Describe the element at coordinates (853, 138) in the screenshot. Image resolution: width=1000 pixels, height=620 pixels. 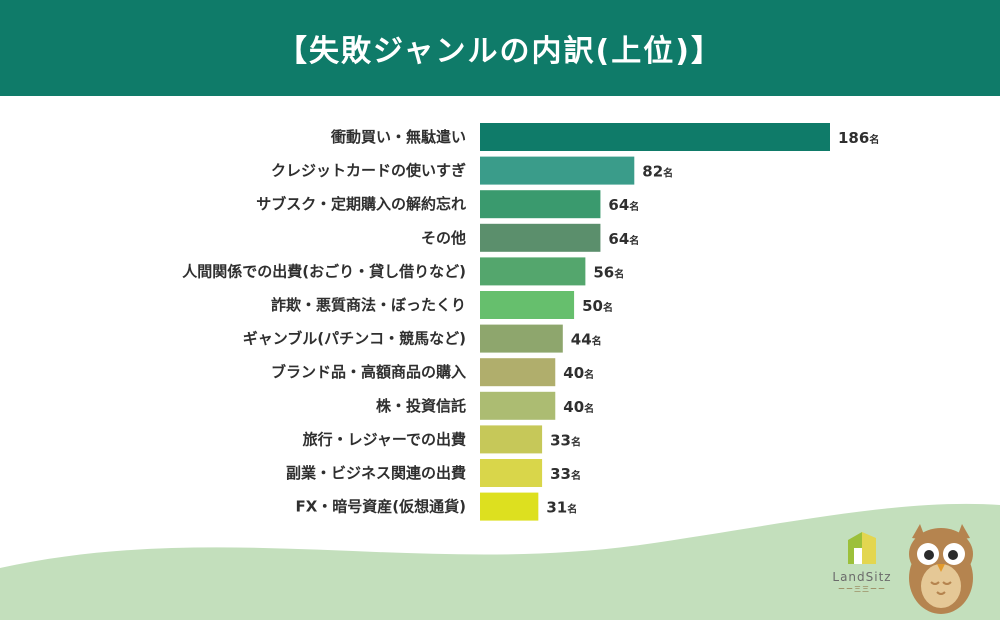
I see `value-number: 186` at that location.